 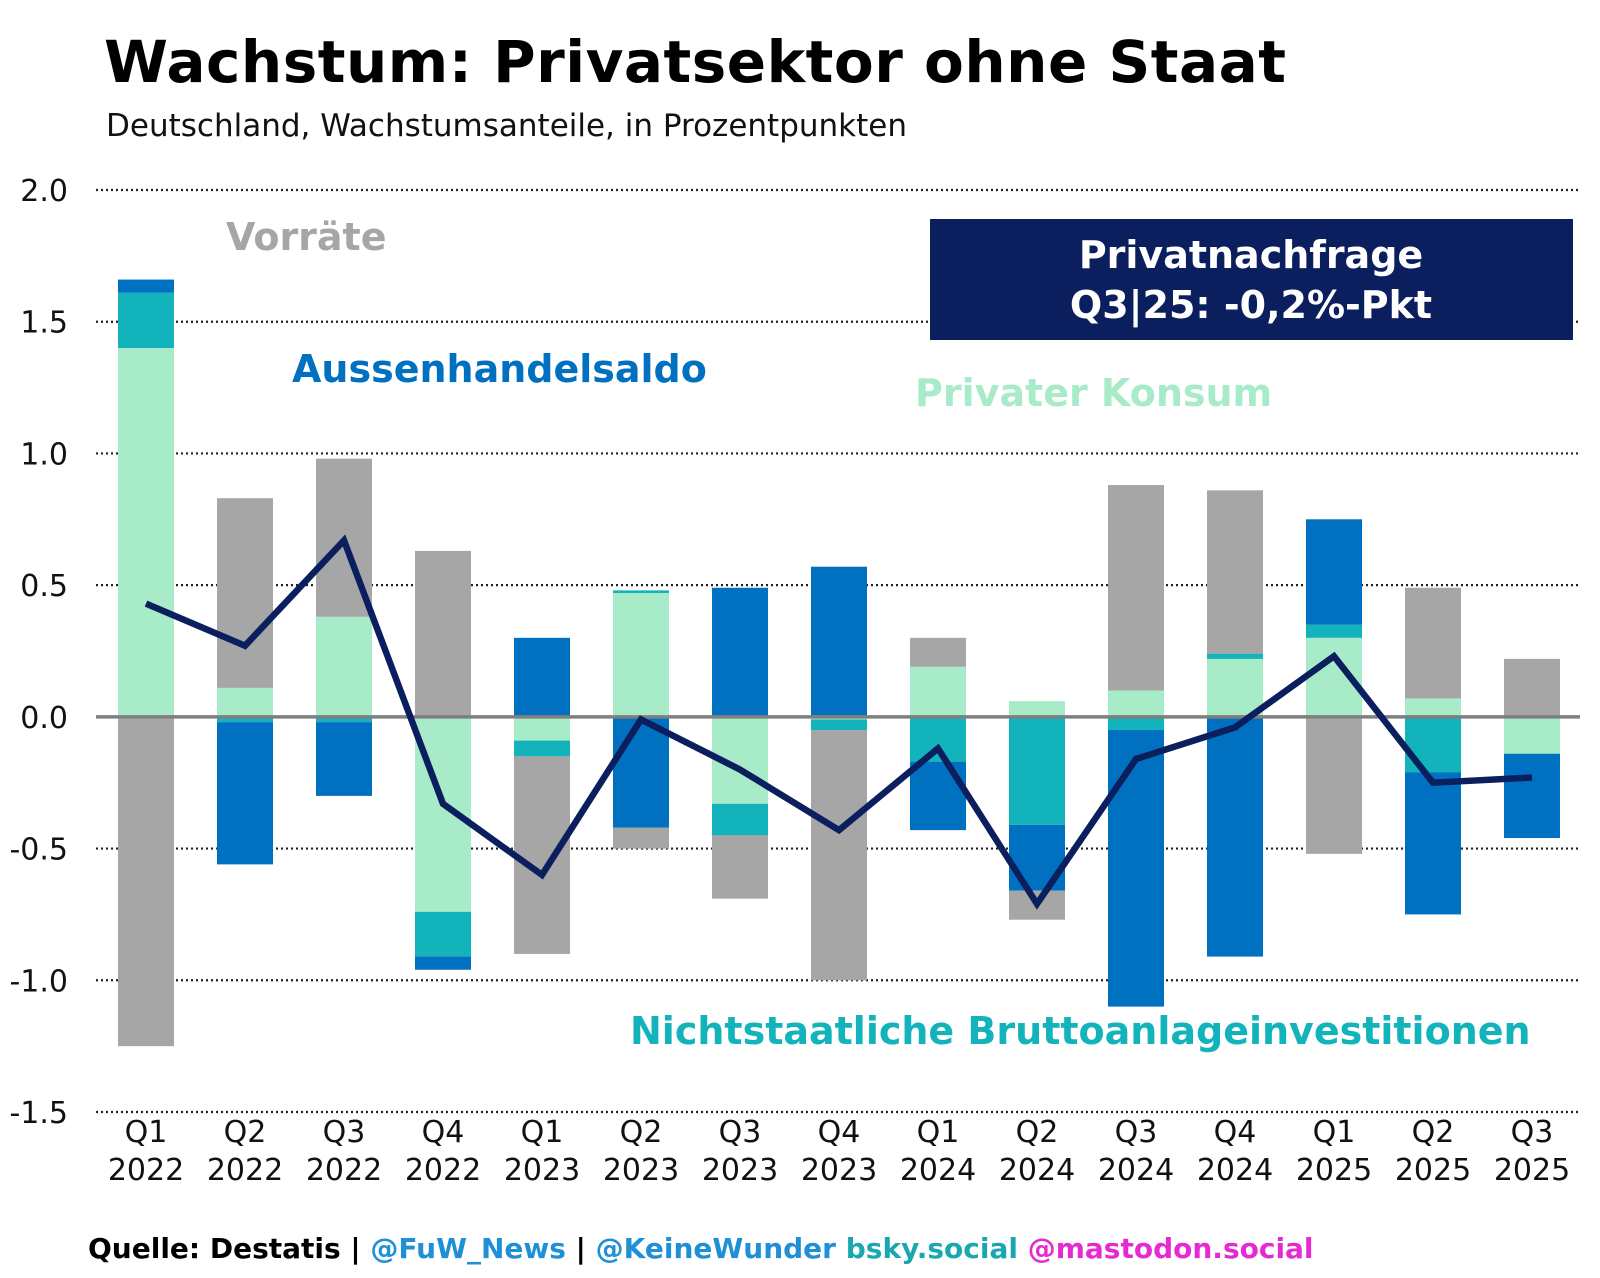 I want to click on callout-line2: Q3|25: -0,2%-Pkt, so click(x=1251, y=305).